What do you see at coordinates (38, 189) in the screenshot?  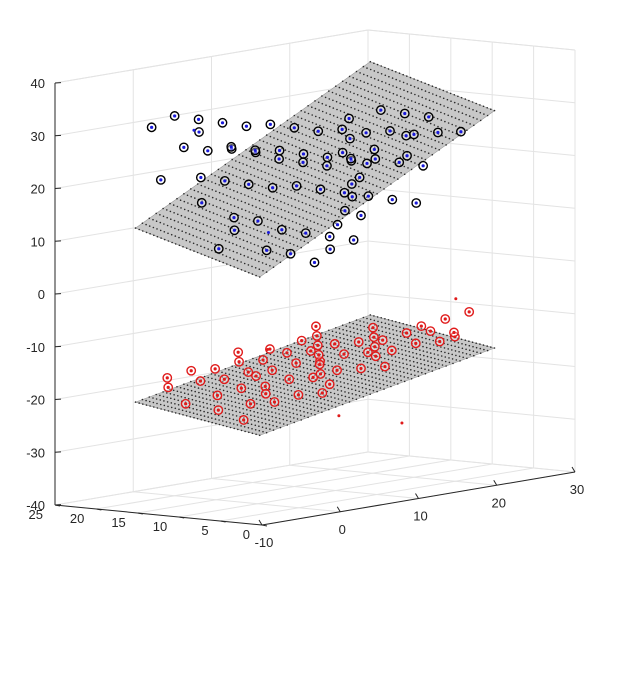 I see `z-tick-label: 20` at bounding box center [38, 189].